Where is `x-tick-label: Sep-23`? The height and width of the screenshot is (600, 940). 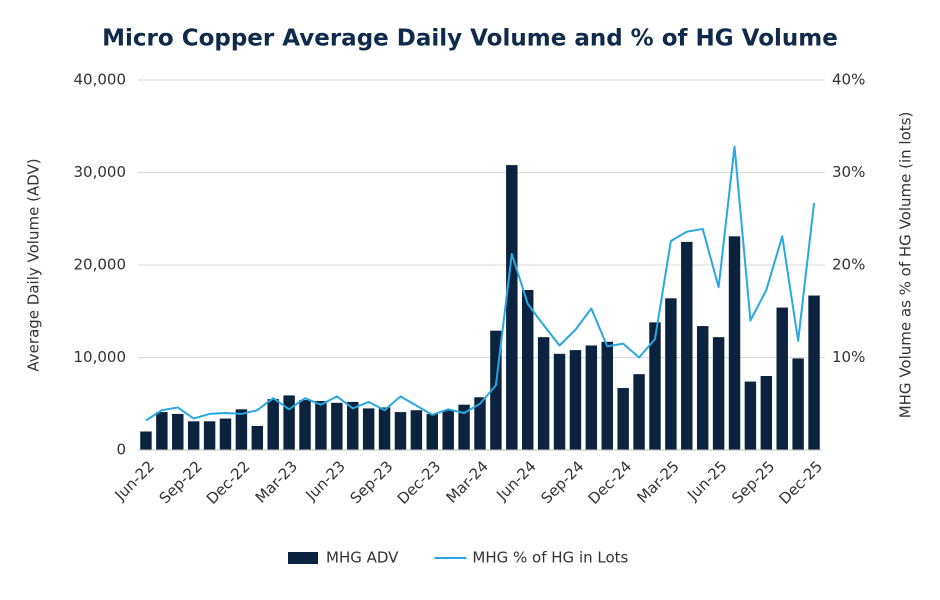 x-tick-label: Sep-23 is located at coordinates (372, 482).